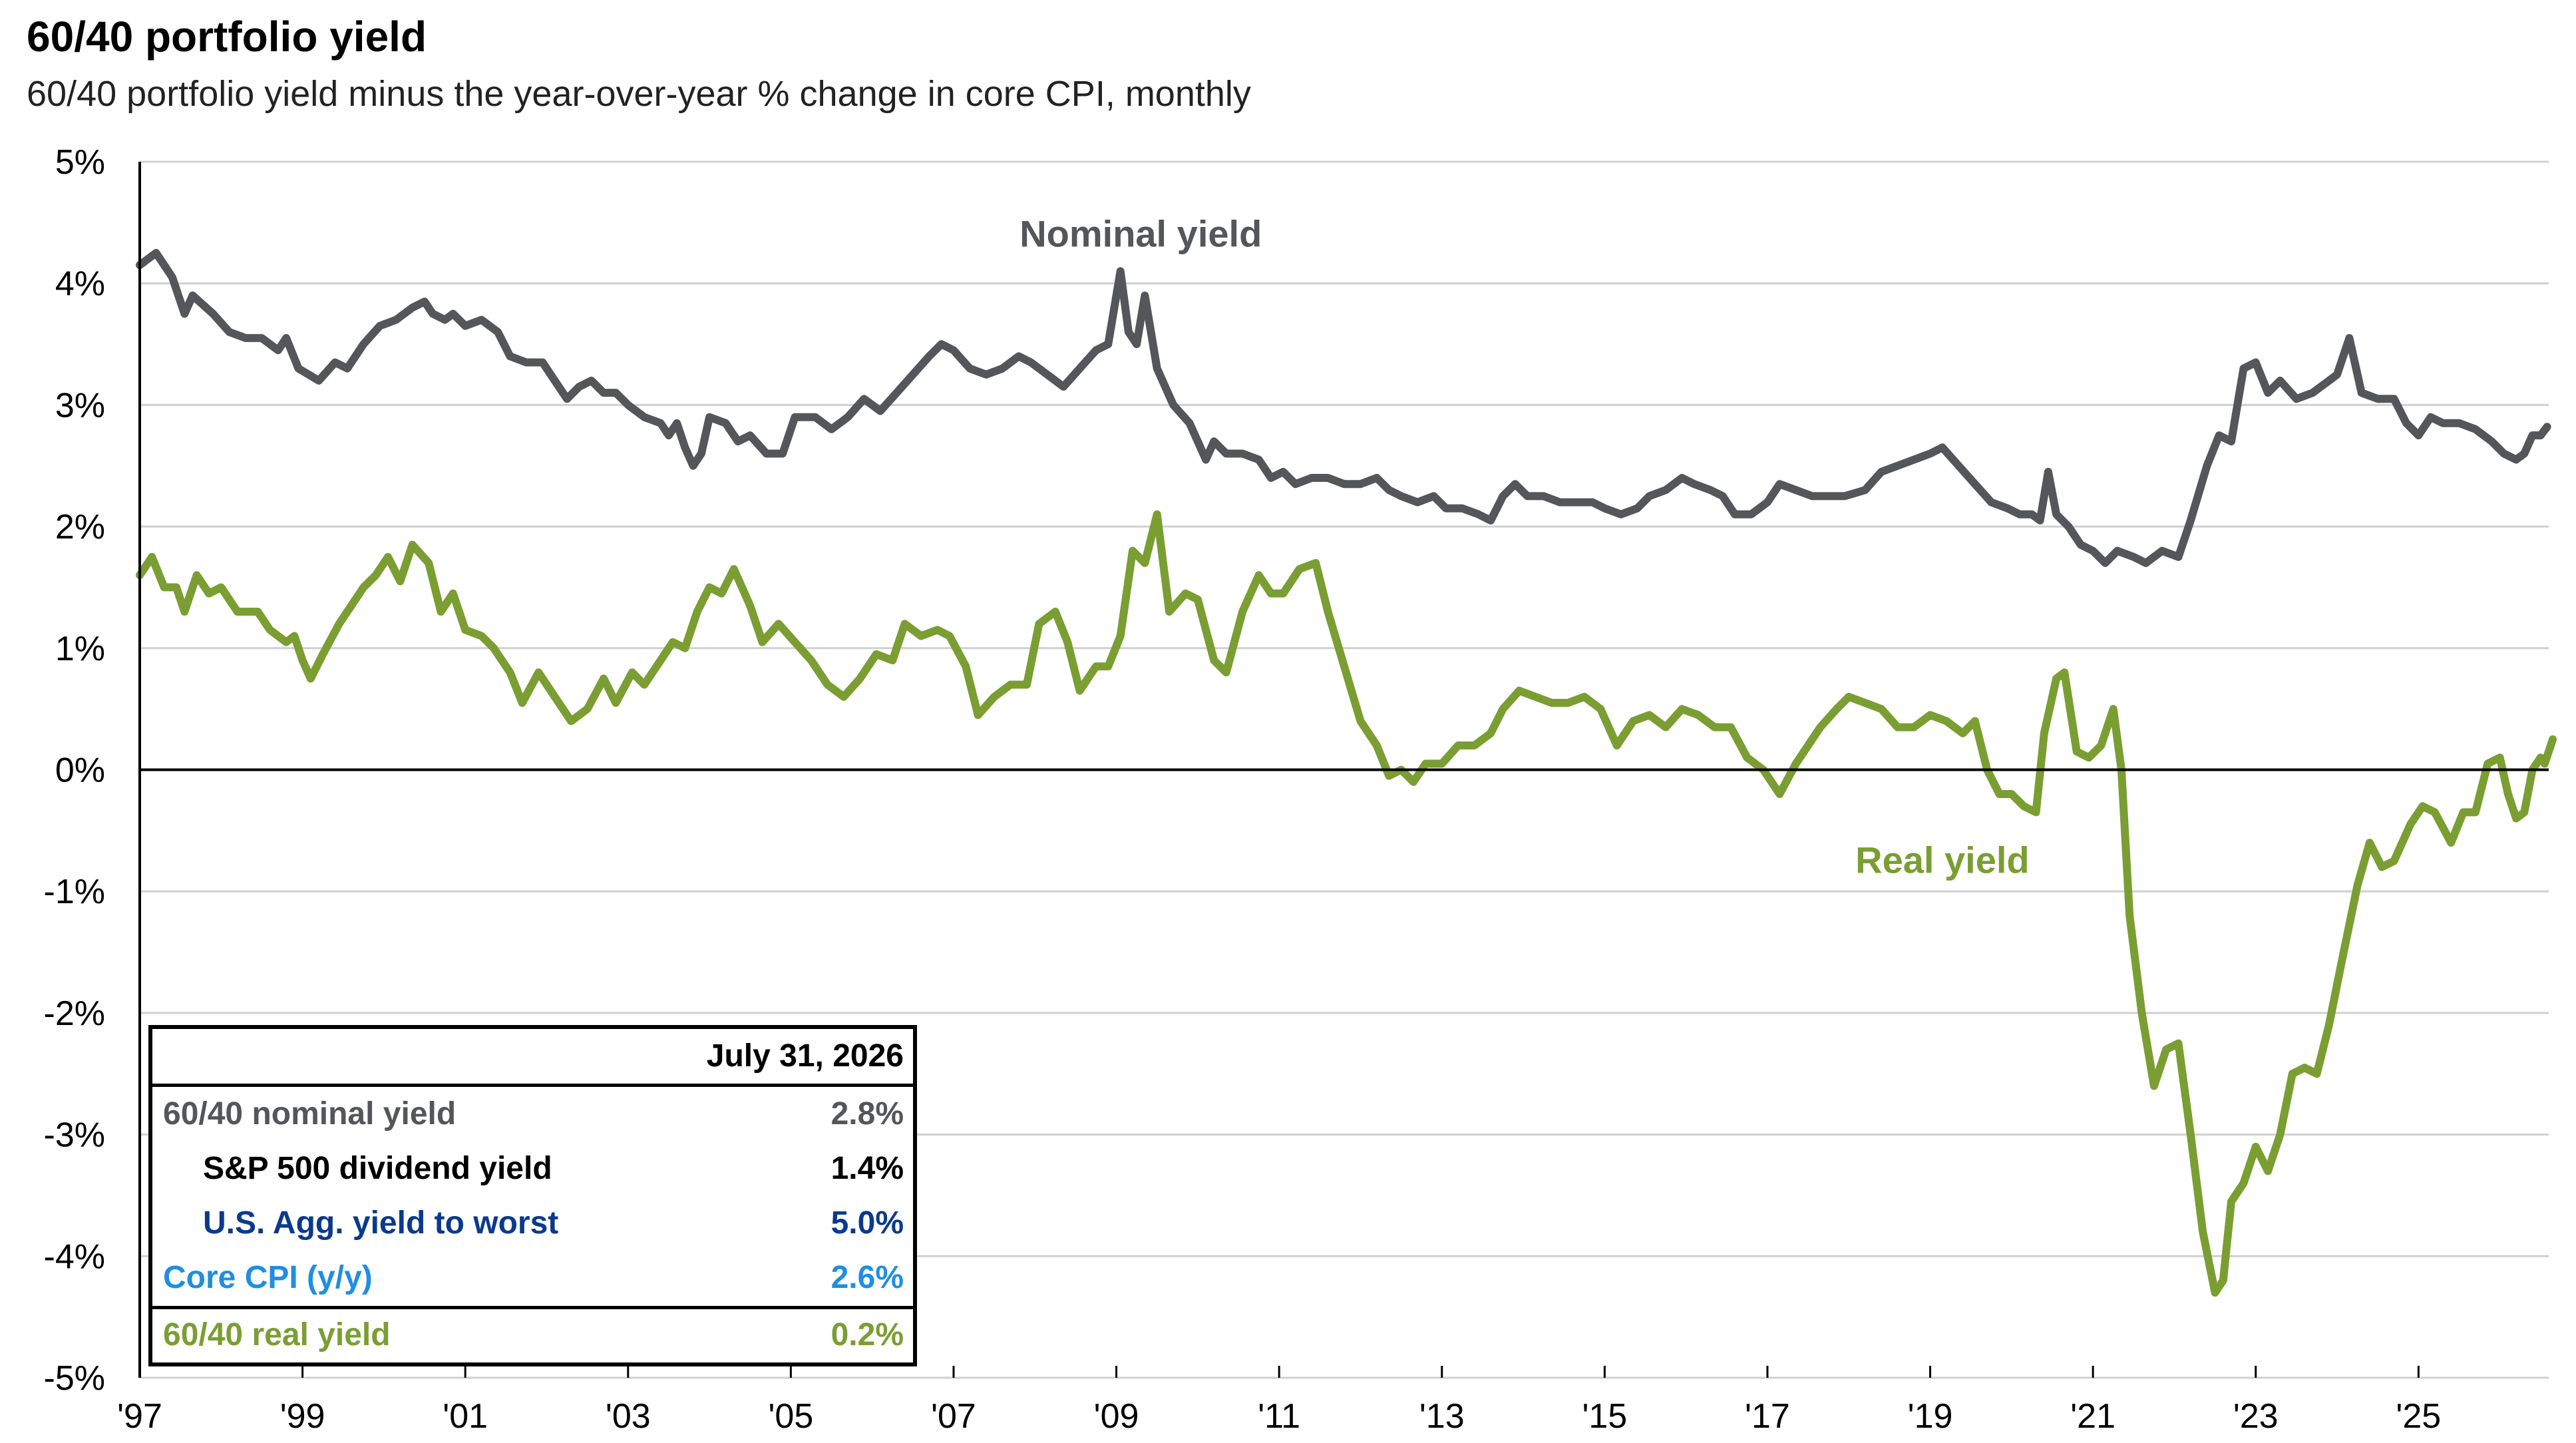 Image resolution: width=2576 pixels, height=1443 pixels. I want to click on x-tick-label: '25, so click(2418, 1416).